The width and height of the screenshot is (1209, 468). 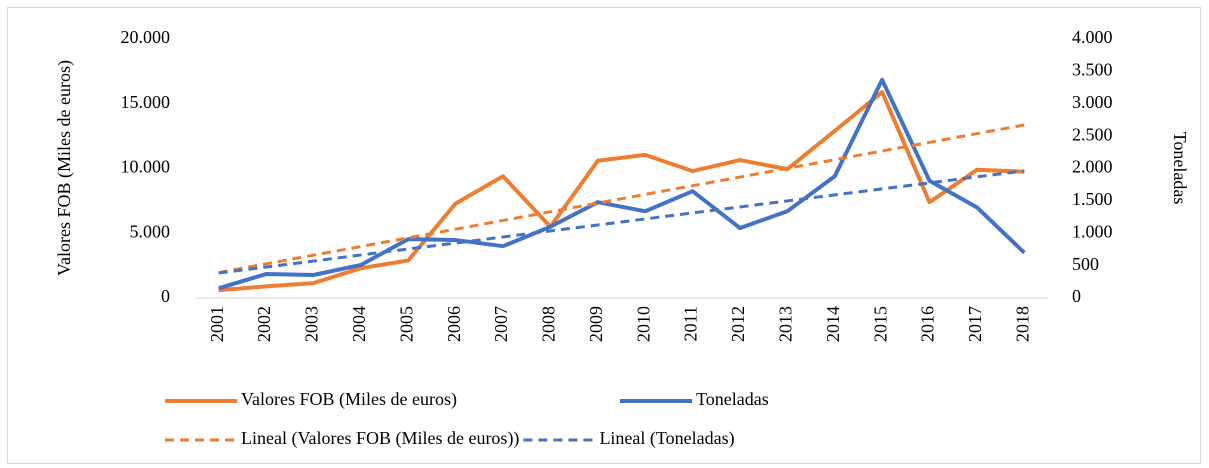 What do you see at coordinates (880, 324) in the screenshot?
I see `x-tick-label: 2015` at bounding box center [880, 324].